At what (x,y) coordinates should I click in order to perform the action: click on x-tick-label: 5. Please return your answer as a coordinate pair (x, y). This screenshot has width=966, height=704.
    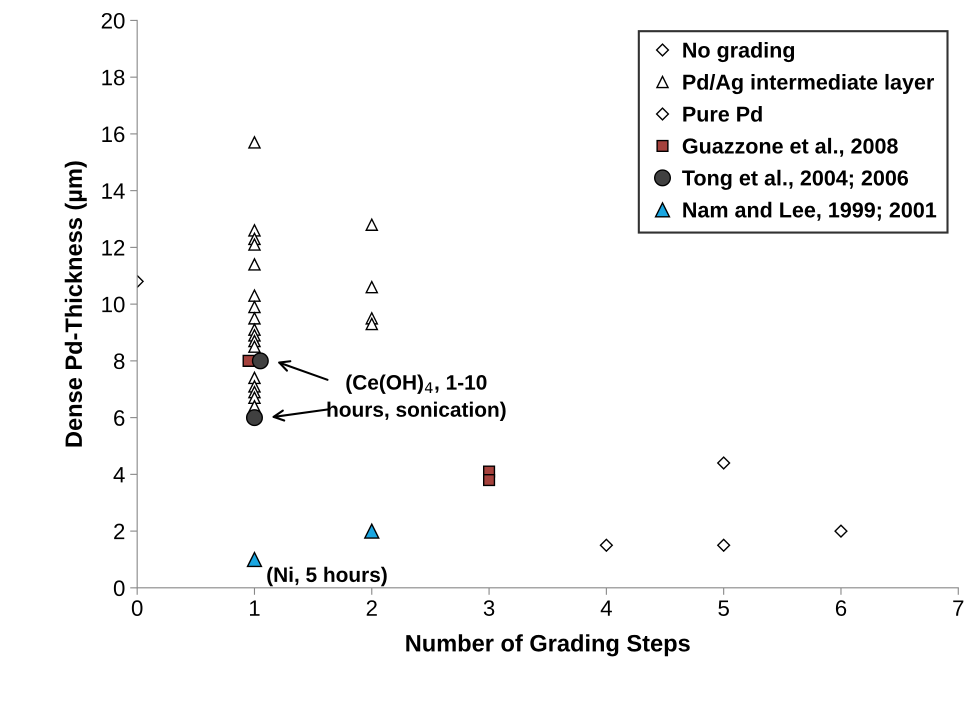
    Looking at the image, I should click on (723, 608).